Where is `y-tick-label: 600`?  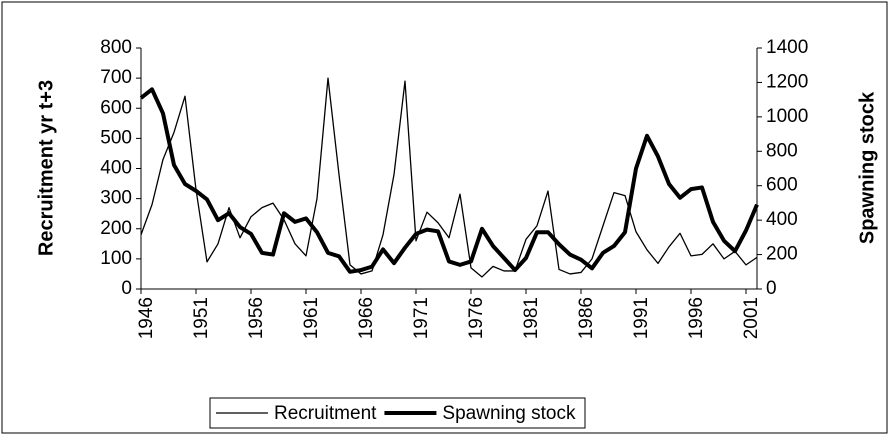
y-tick-label: 600 is located at coordinates (116, 107).